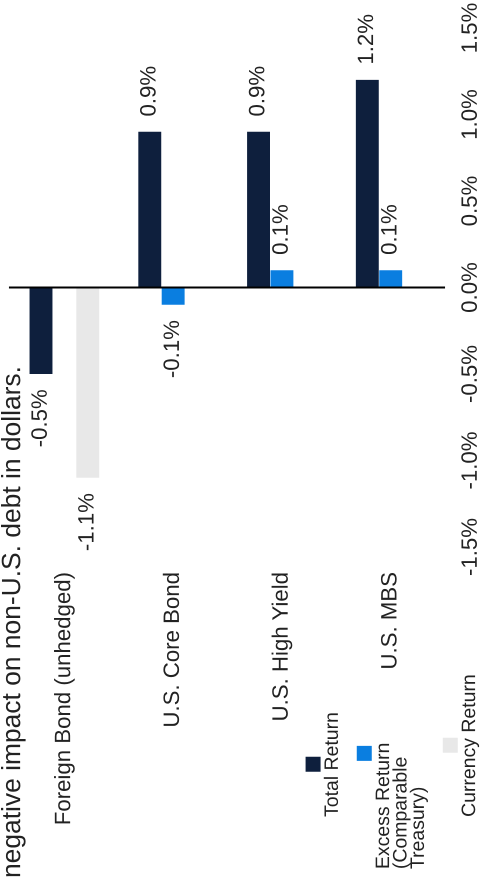 The image size is (483, 881). I want to click on data-label: 1.2%, so click(366, 38).